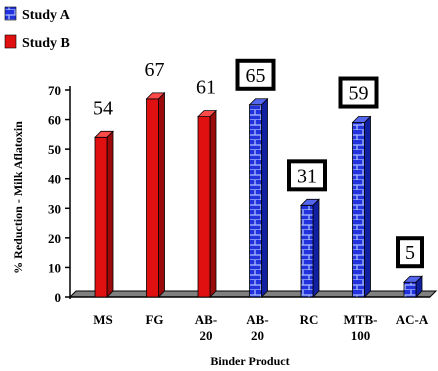  I want to click on legend-label: Study A, so click(46, 15).